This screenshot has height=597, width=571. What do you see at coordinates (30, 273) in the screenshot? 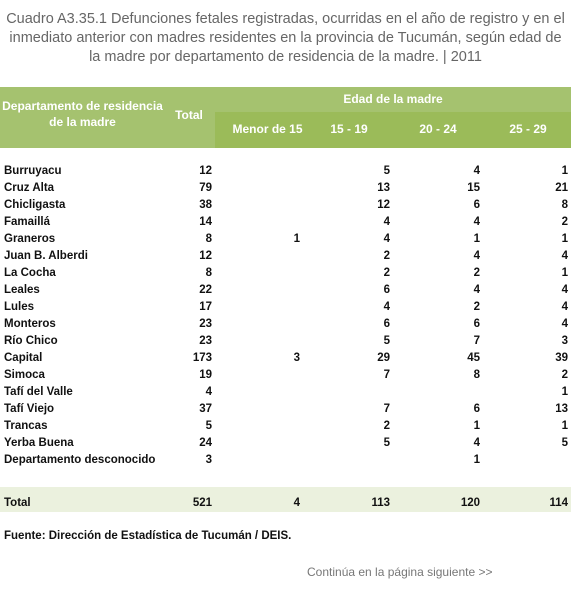
I see `row-label: La Cocha` at bounding box center [30, 273].